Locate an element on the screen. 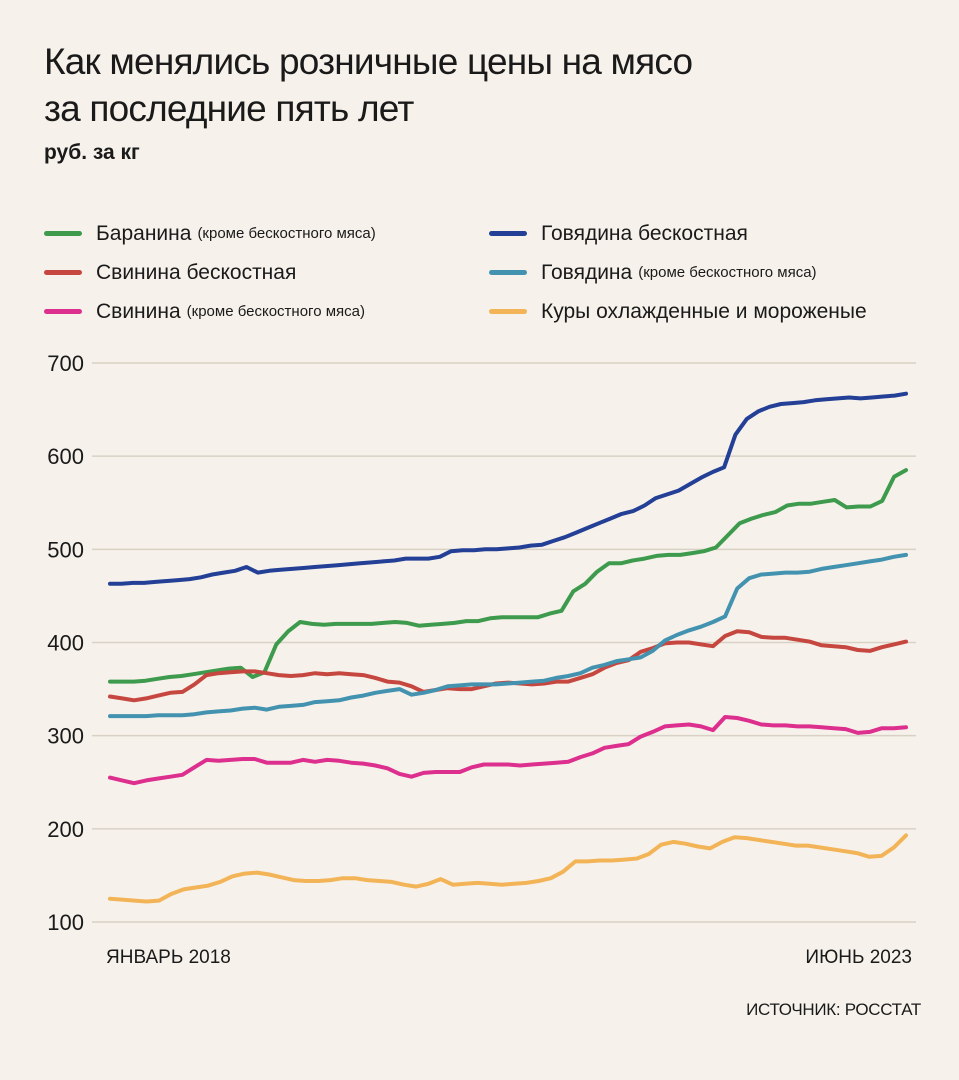 This screenshot has height=1080, width=959. legend-item-pork-boneless: Свинина бескостная is located at coordinates (210, 272).